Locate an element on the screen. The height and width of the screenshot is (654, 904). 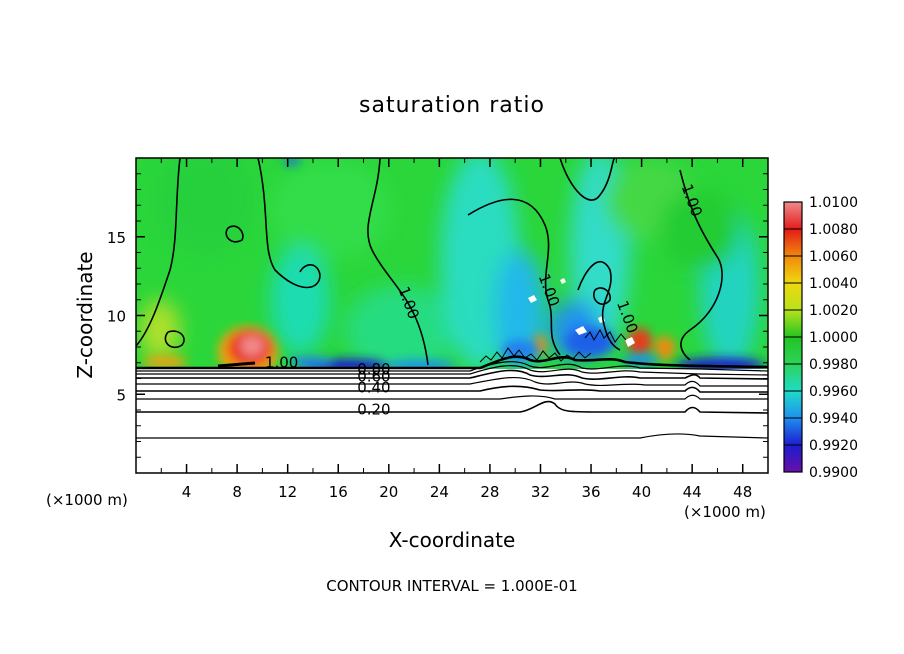
y-tick-label: 10 is located at coordinates (116, 317).